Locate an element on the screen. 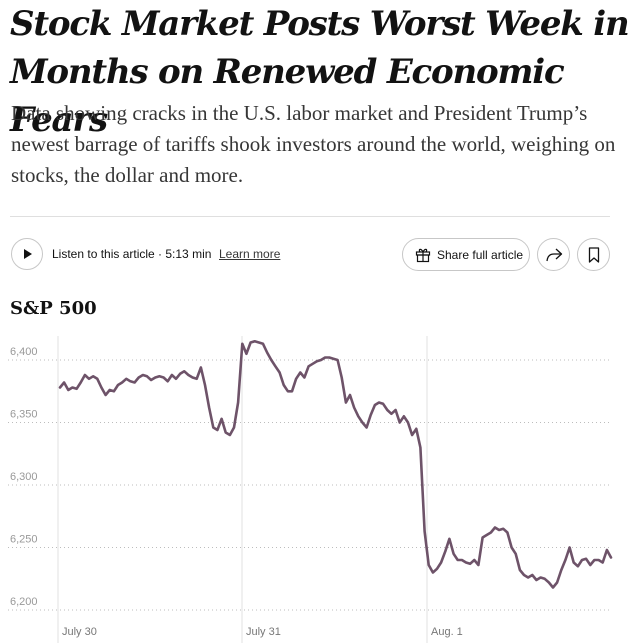 The height and width of the screenshot is (643, 640). share-full-article-button: Share full article is located at coordinates (466, 254).